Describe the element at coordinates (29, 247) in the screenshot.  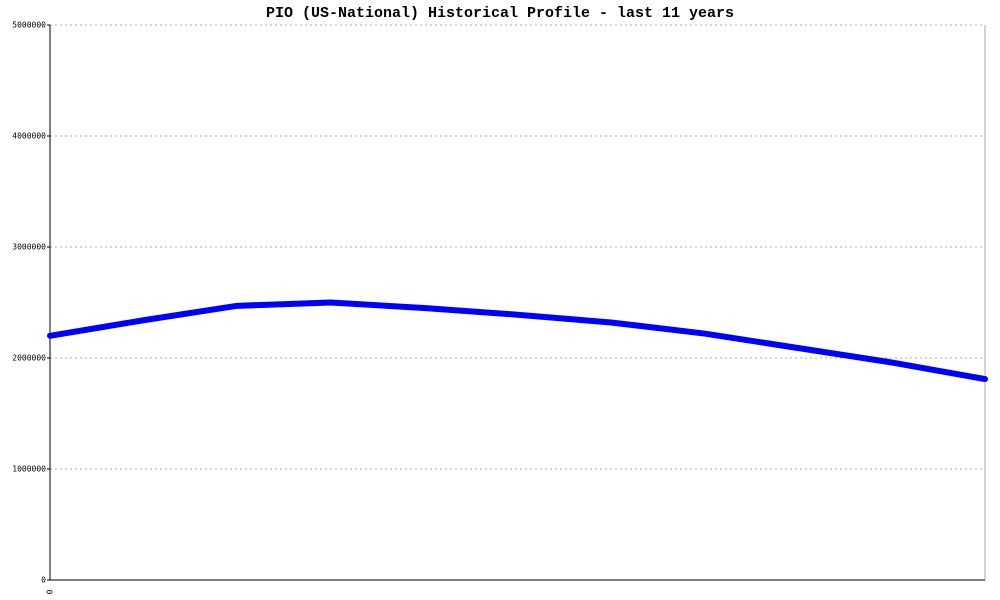
I see `y-tick-label: 3000000` at that location.